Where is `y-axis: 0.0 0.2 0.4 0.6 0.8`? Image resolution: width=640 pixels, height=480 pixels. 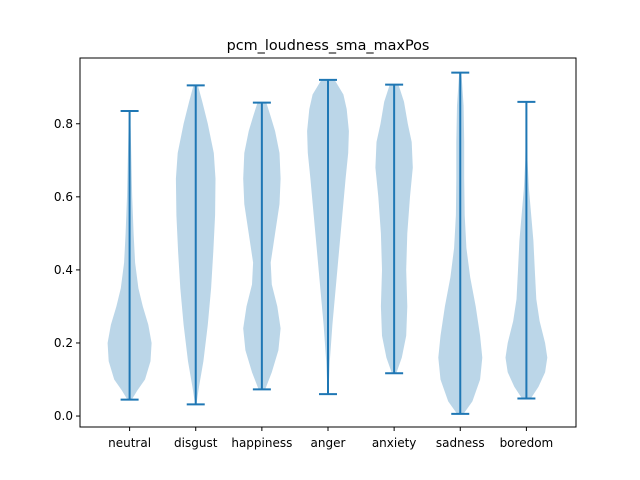 y-axis: 0.0 0.2 0.4 0.6 0.8 is located at coordinates (67, 270).